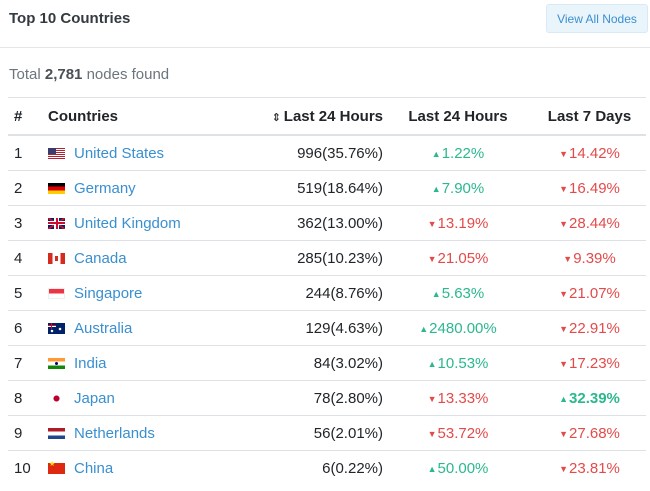  Describe the element at coordinates (56, 433) in the screenshot. I see `flag-nl-icon` at that location.